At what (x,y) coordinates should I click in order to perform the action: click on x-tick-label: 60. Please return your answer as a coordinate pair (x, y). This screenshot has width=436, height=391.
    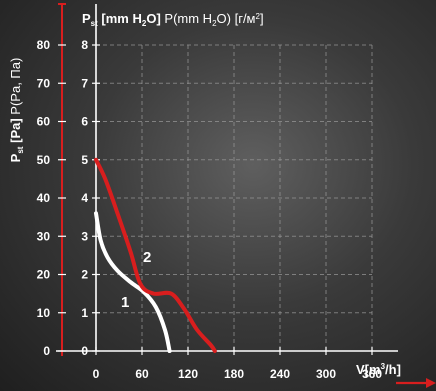
    Looking at the image, I should click on (142, 374).